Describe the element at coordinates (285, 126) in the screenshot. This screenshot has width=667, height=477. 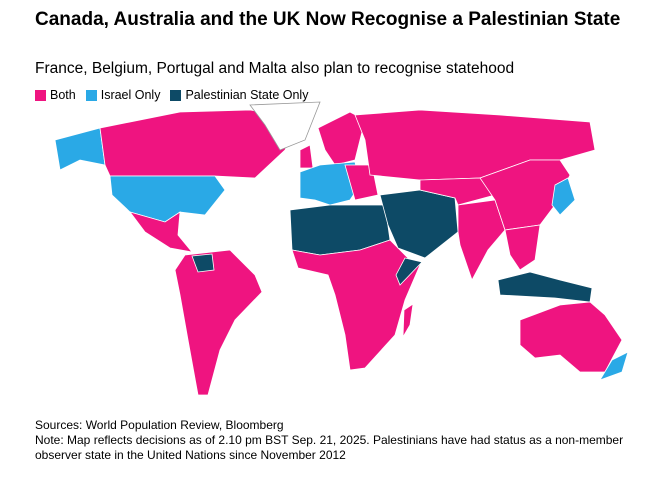
I see `greenland` at that location.